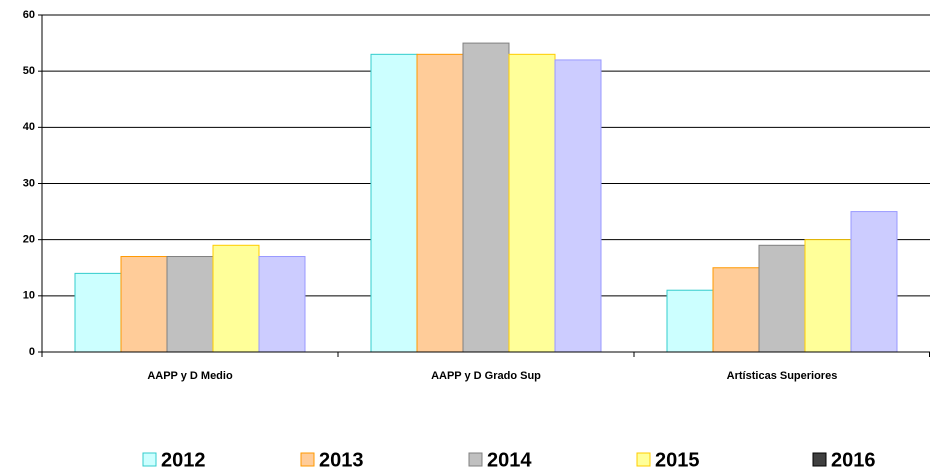  Describe the element at coordinates (190, 376) in the screenshot. I see `x-tick-label: AAPP y D Medio` at that location.